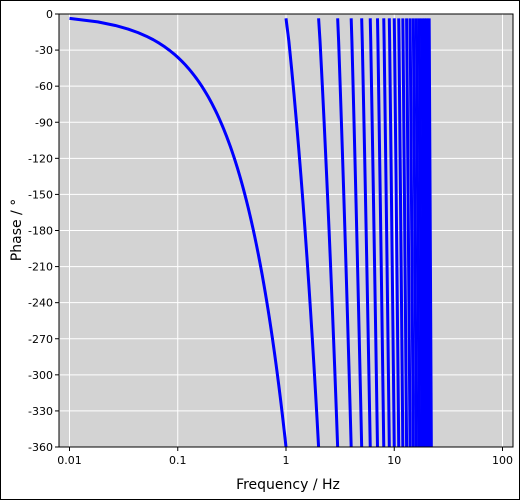 This screenshot has width=520, height=500. Describe the element at coordinates (44, 86) in the screenshot. I see `y-tick-label: -60` at that location.